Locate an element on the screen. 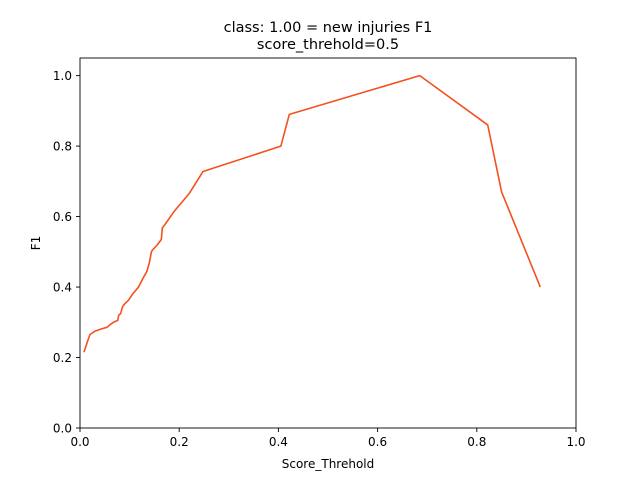  y-tick-label: 0.4 is located at coordinates (62, 288).